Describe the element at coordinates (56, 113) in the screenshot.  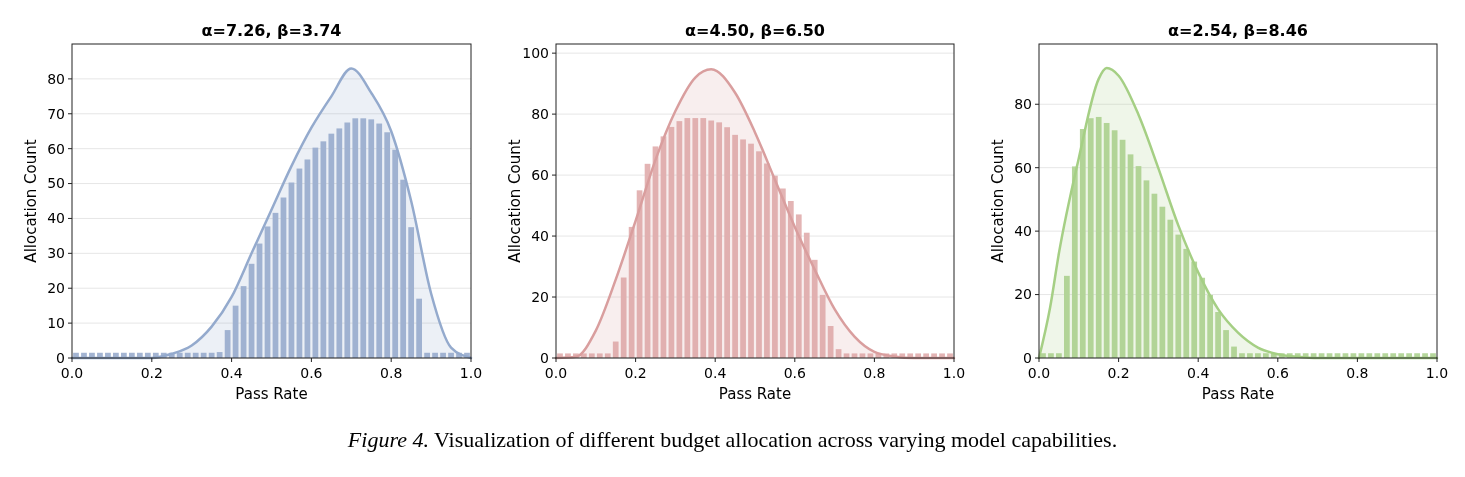
I see `y-tick-label: 70` at that location.